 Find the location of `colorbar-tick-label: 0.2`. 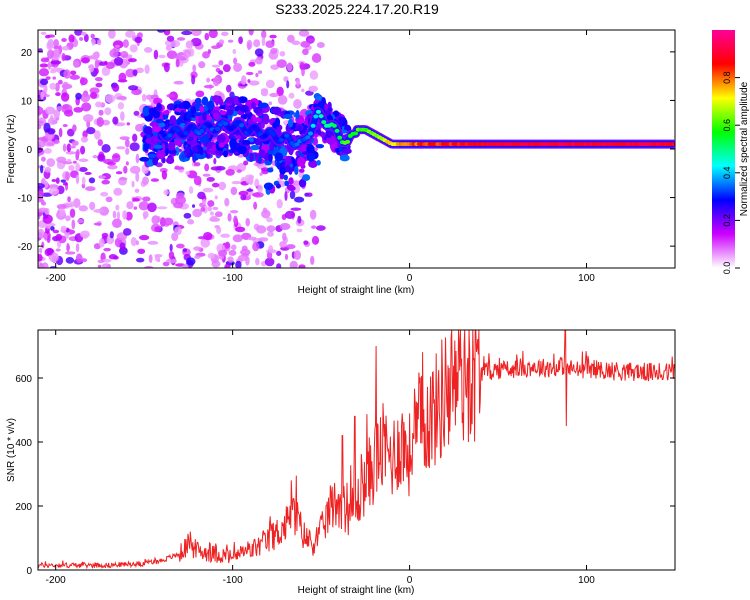

colorbar-tick-label: 0.2 is located at coordinates (727, 220).